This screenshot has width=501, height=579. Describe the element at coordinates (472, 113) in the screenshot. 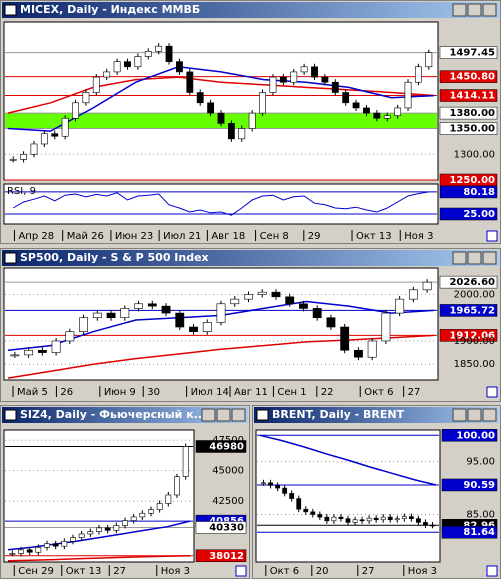

I see `price-label: 1380.00` at that location.